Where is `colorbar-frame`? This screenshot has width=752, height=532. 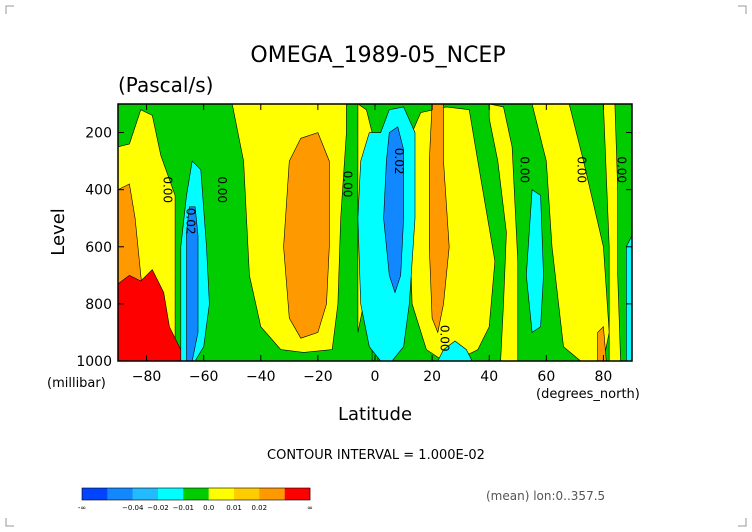 colorbar-frame is located at coordinates (196, 494).